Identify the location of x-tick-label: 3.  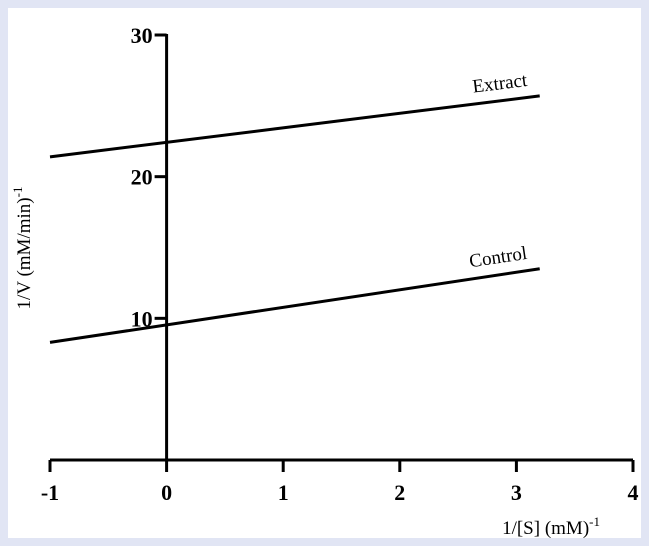
(516, 492).